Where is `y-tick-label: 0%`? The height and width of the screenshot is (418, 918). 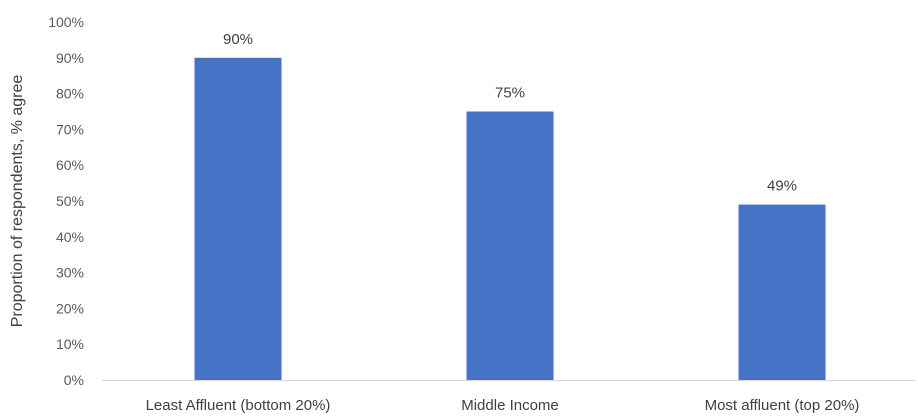 y-tick-label: 0% is located at coordinates (74, 380).